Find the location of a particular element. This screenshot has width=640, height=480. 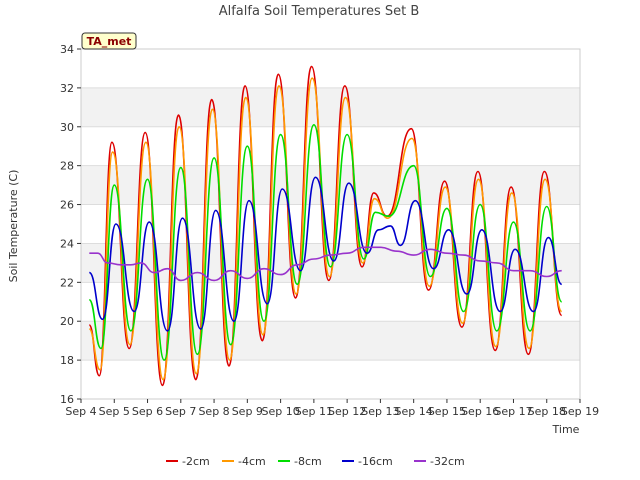

x-tick-label: Sep 8 is located at coordinates (213, 411).